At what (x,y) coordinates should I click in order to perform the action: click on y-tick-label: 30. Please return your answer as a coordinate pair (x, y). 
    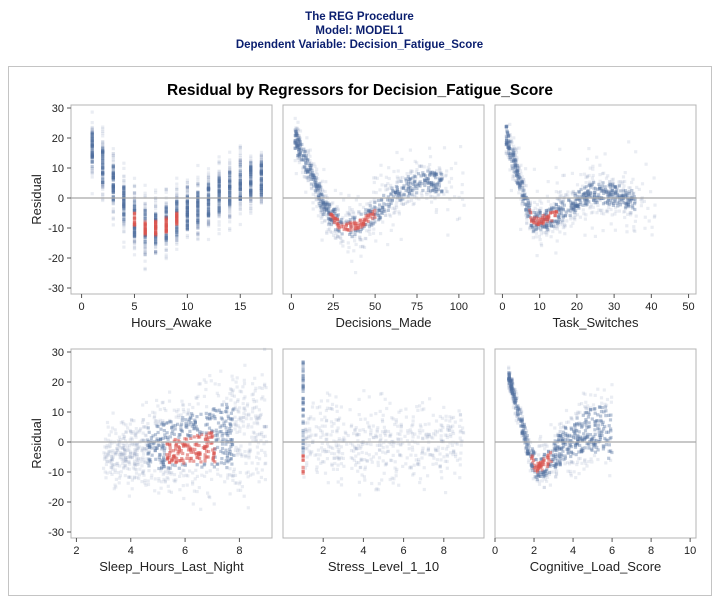
    Looking at the image, I should click on (58, 109).